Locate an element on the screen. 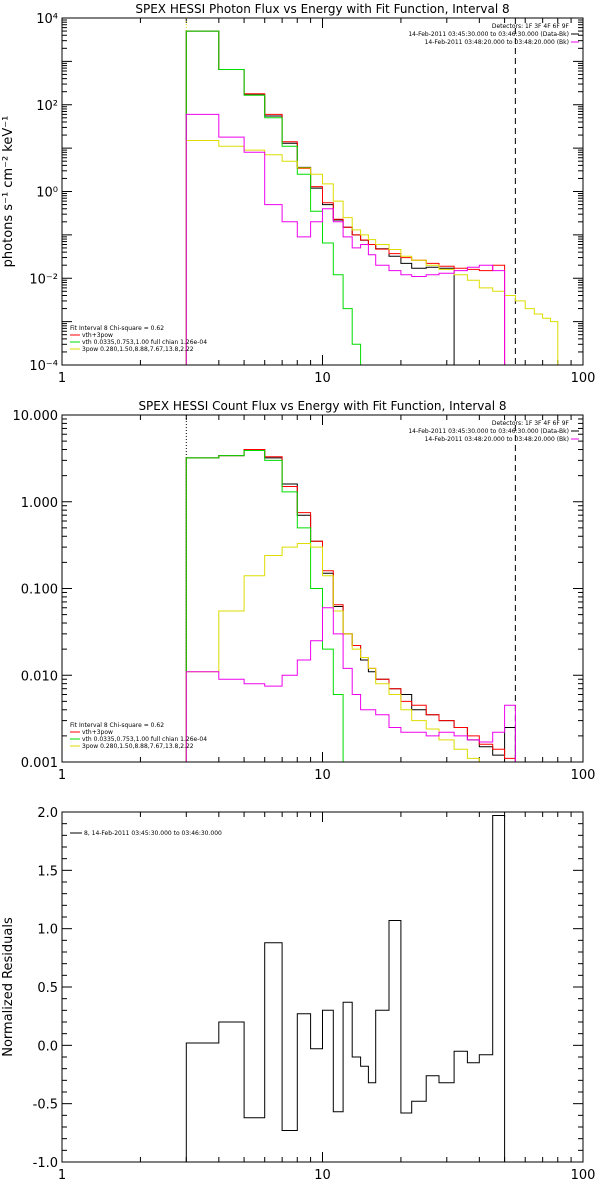 Image resolution: width=600 pixels, height=1200 pixels. y-tick-label: 0.010 is located at coordinates (39, 676).